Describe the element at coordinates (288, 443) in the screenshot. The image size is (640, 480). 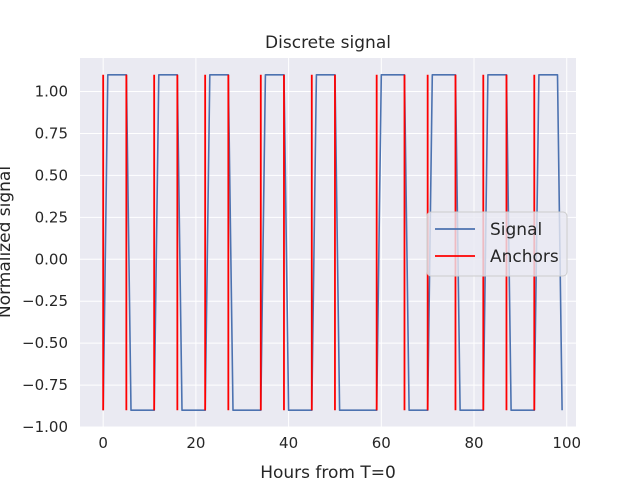
I see `x-tick-label: 40` at that location.